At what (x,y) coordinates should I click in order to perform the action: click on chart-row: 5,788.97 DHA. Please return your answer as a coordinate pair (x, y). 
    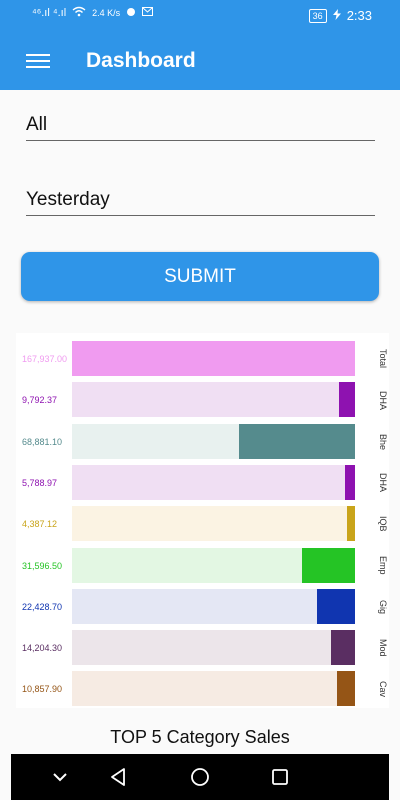
    Looking at the image, I should click on (202, 485).